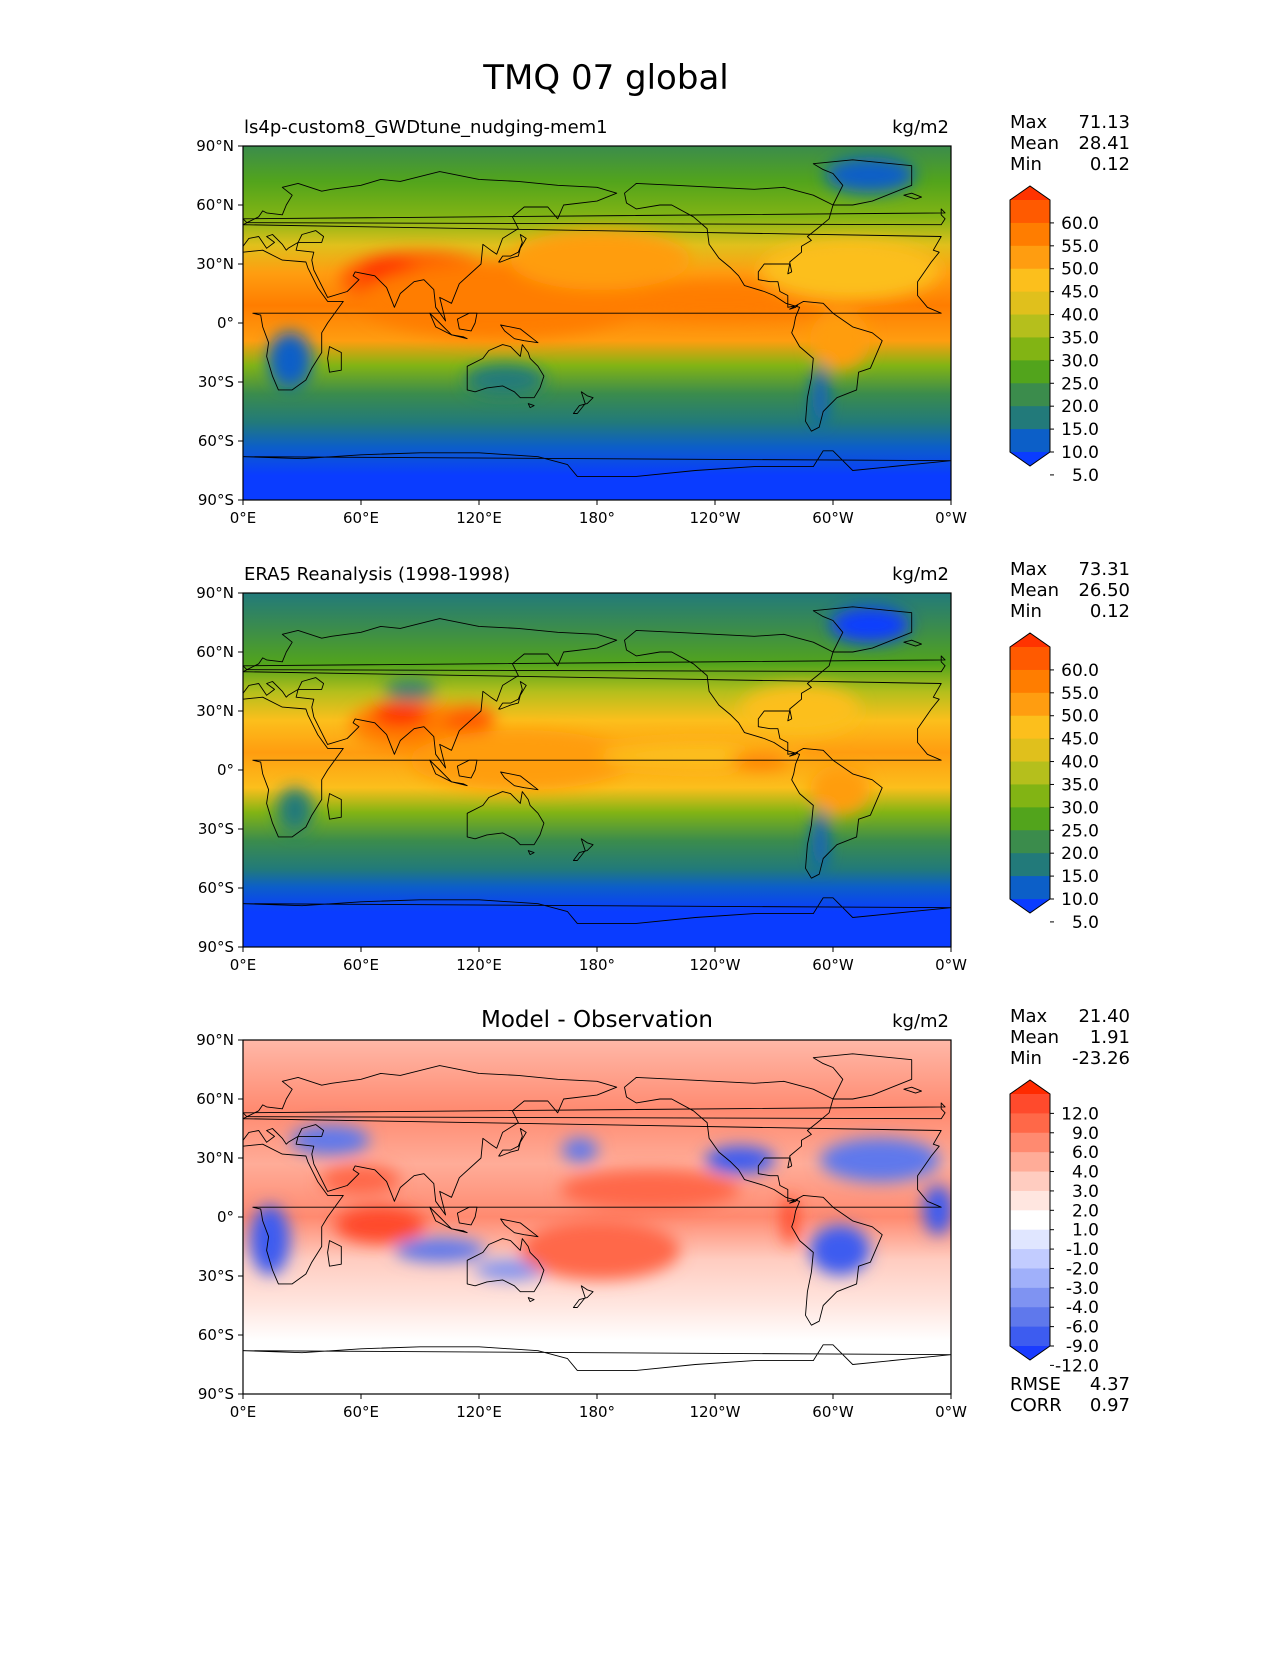  What do you see at coordinates (1070, 143) in the screenshot?
I see `stats-block: Max 71.13 Mean 28.41 Min 0.12` at bounding box center [1070, 143].